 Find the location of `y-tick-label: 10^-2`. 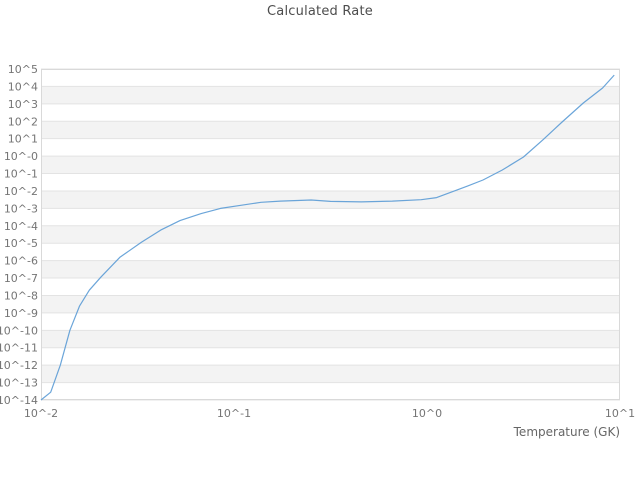

y-tick-label: 10^-2 is located at coordinates (21, 191).